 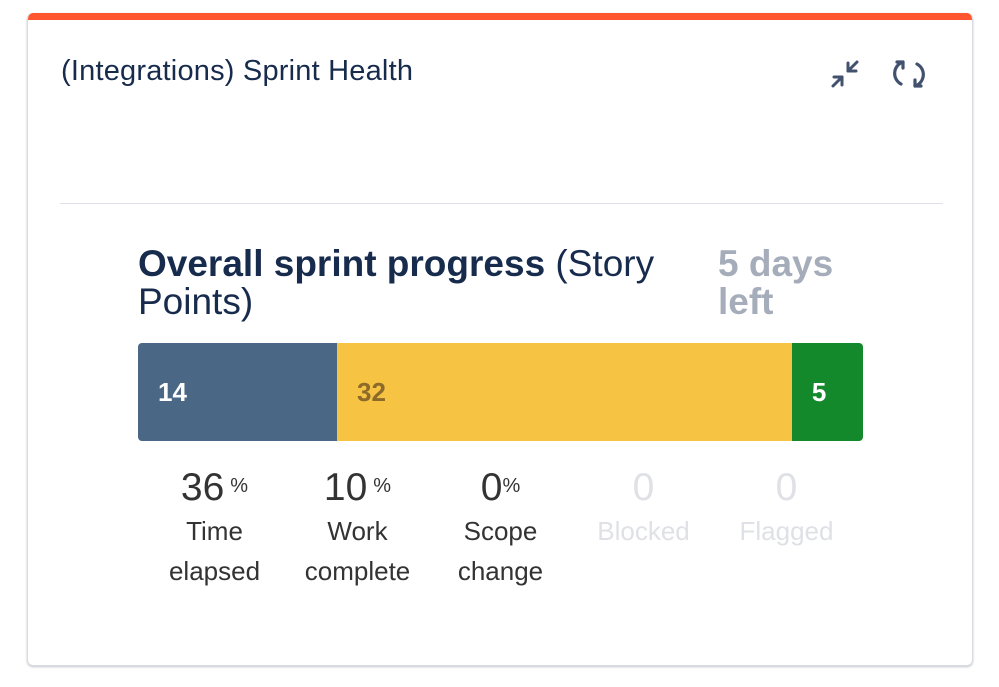 I want to click on stat-number: 10, so click(x=345, y=487).